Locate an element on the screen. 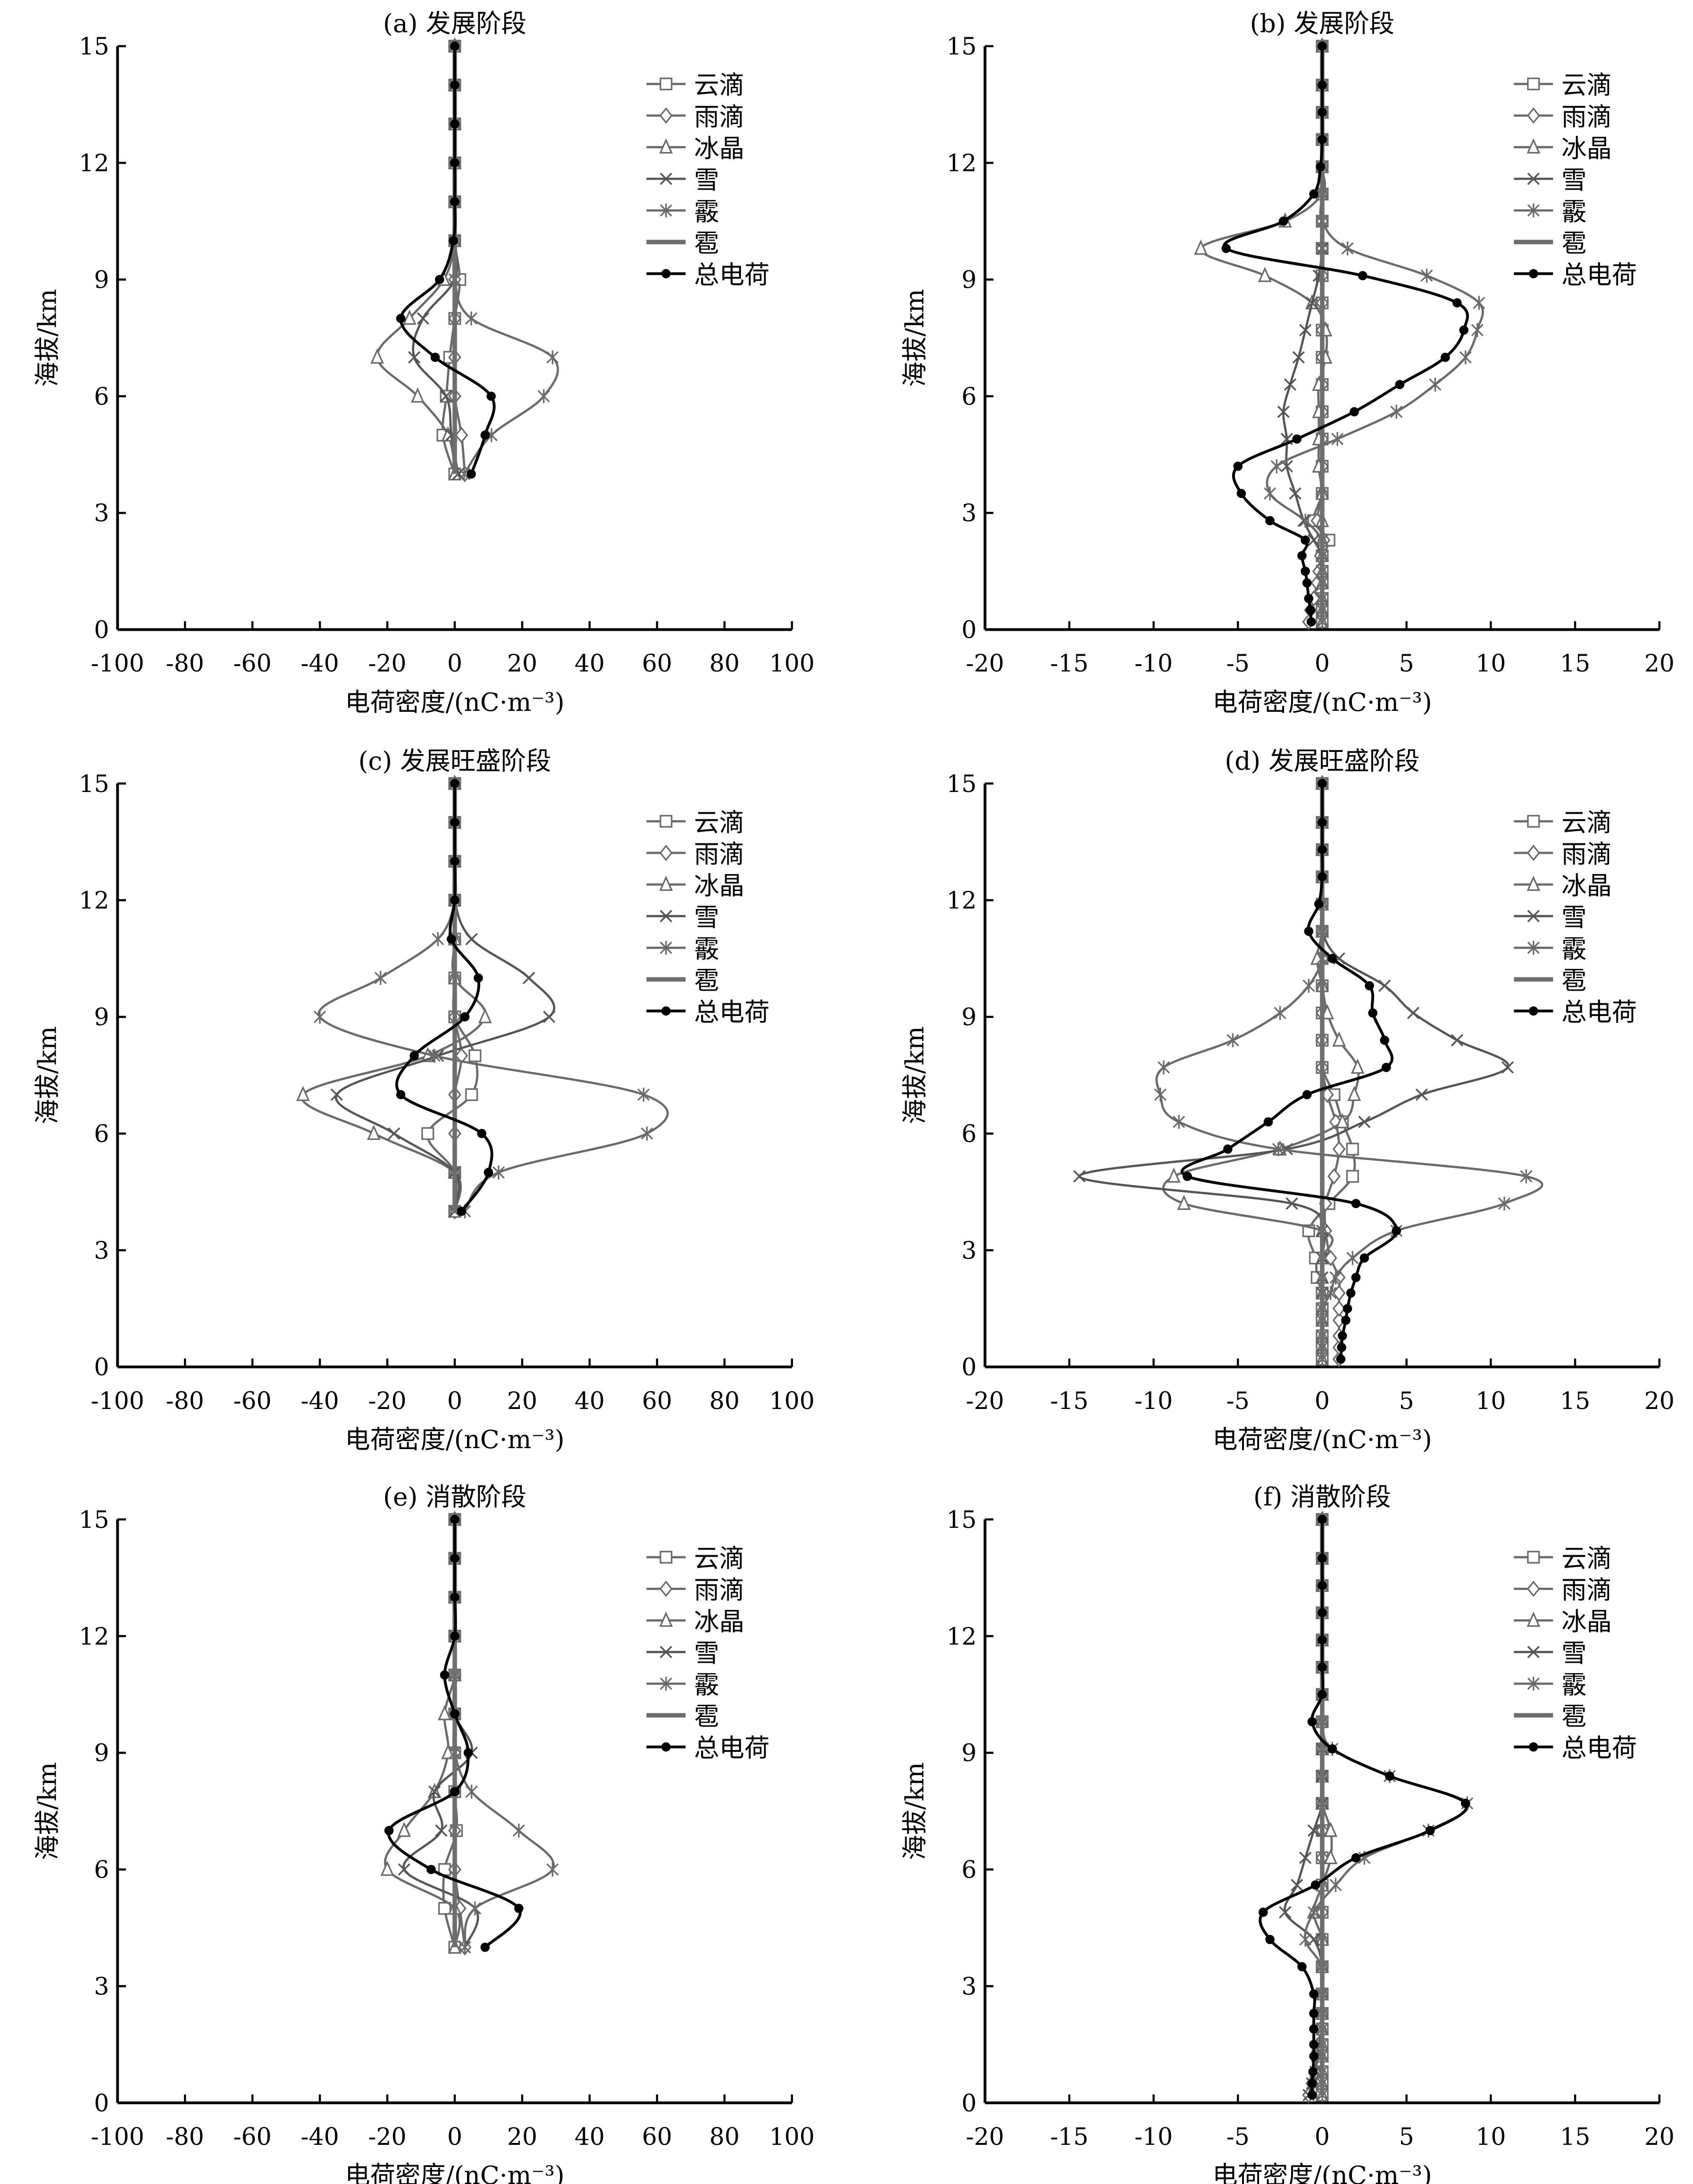 The width and height of the screenshot is (1693, 2184). x-tick-label: 100 is located at coordinates (792, 1401).